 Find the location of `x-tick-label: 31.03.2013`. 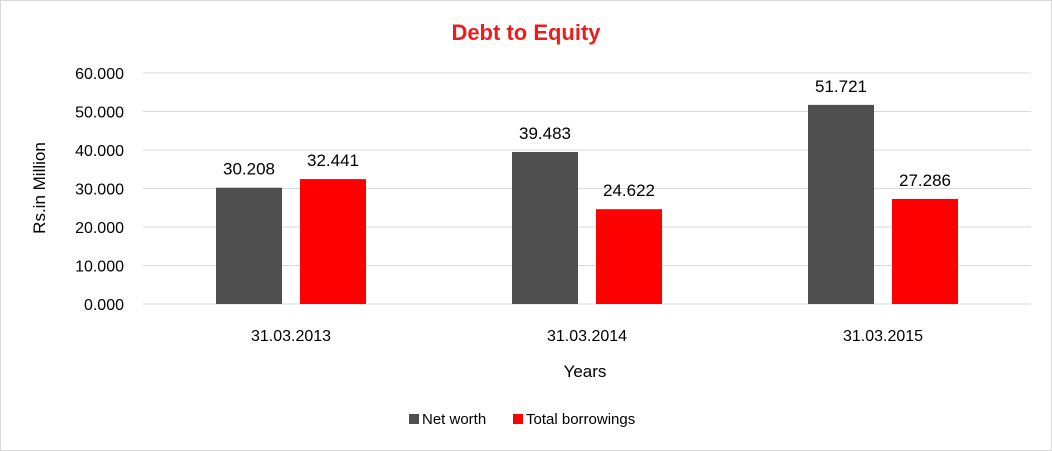

x-tick-label: 31.03.2013 is located at coordinates (291, 336).